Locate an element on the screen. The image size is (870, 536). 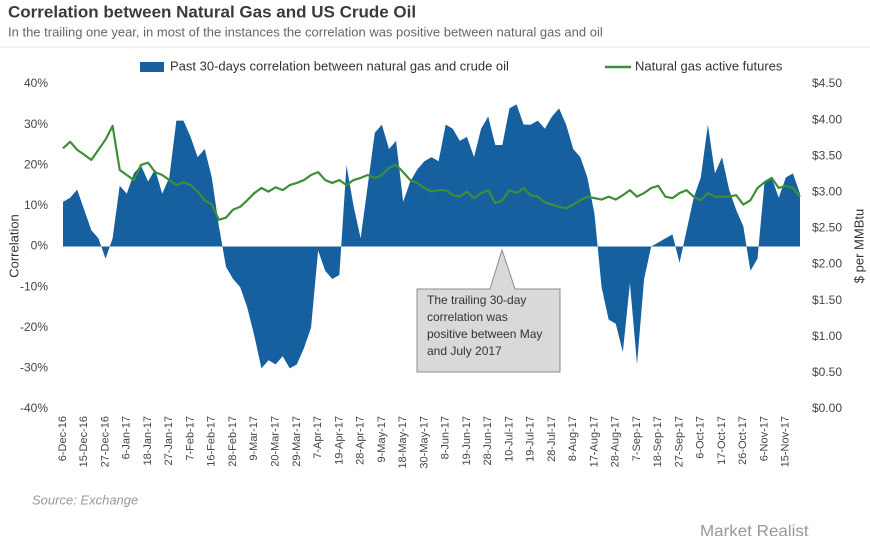
y2-tick-label: $4.00 is located at coordinates (827, 119).